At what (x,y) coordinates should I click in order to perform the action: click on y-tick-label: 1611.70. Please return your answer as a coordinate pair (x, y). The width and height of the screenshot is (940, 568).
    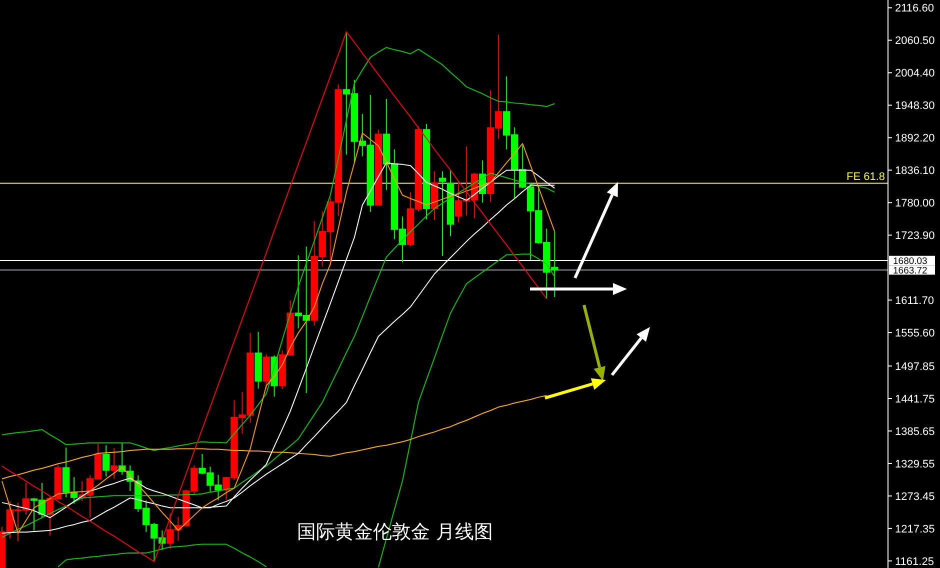
    Looking at the image, I should click on (914, 300).